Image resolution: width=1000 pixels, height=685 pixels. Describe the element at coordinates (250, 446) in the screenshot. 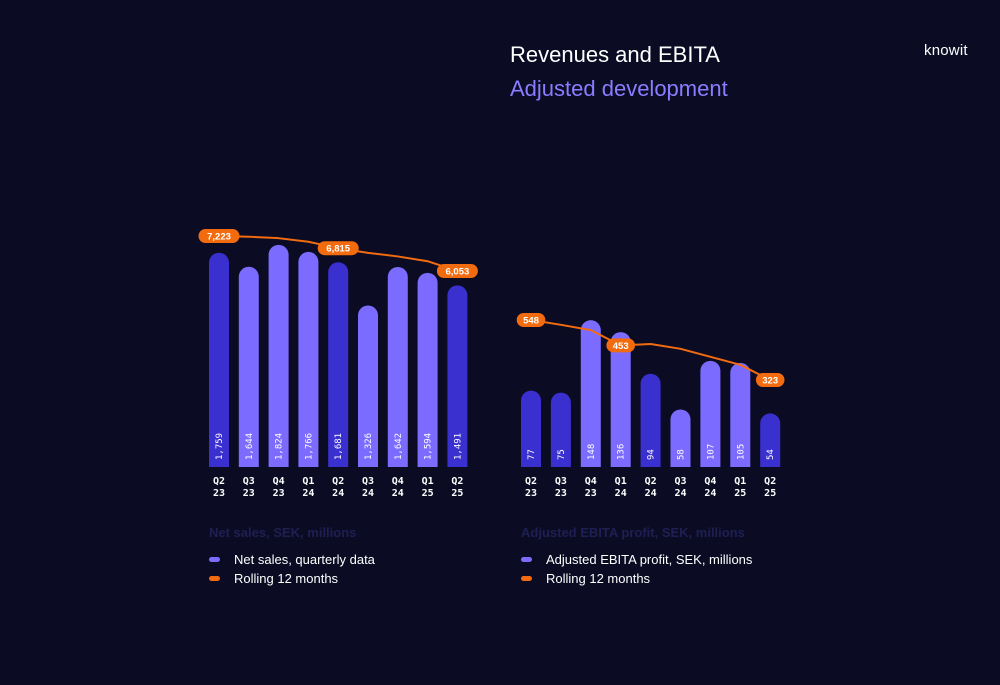

I see `bar-value-label: 1,644` at that location.